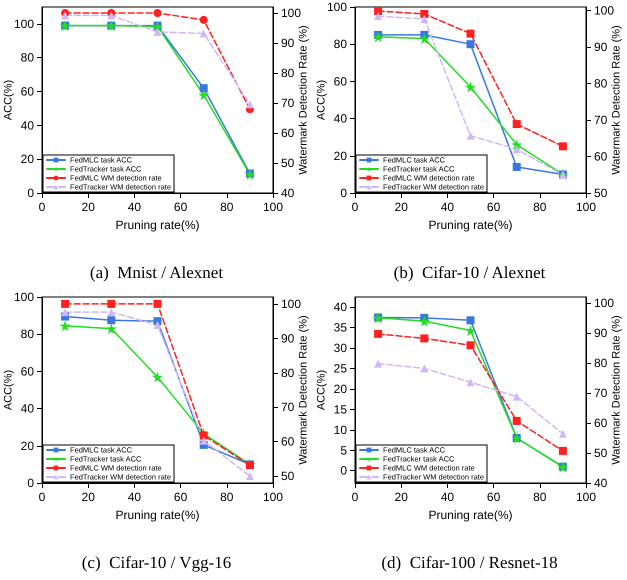 The height and width of the screenshot is (580, 627). I want to click on text: (d) Cifar-100 / Resnet-18, so click(469, 562).